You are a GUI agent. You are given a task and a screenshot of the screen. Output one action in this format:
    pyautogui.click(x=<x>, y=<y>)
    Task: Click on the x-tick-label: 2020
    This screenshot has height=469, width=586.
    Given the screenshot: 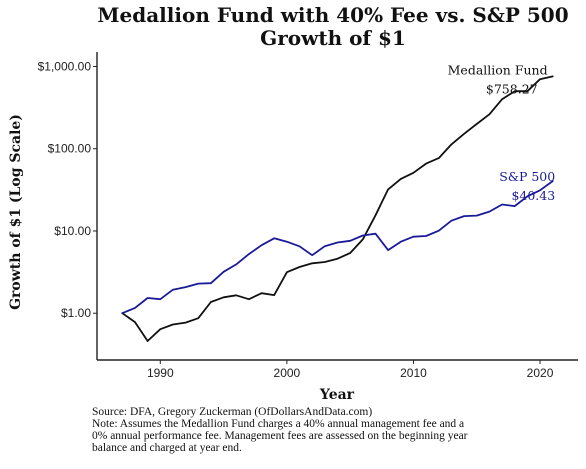 What is the action you would take?
    pyautogui.click(x=540, y=373)
    